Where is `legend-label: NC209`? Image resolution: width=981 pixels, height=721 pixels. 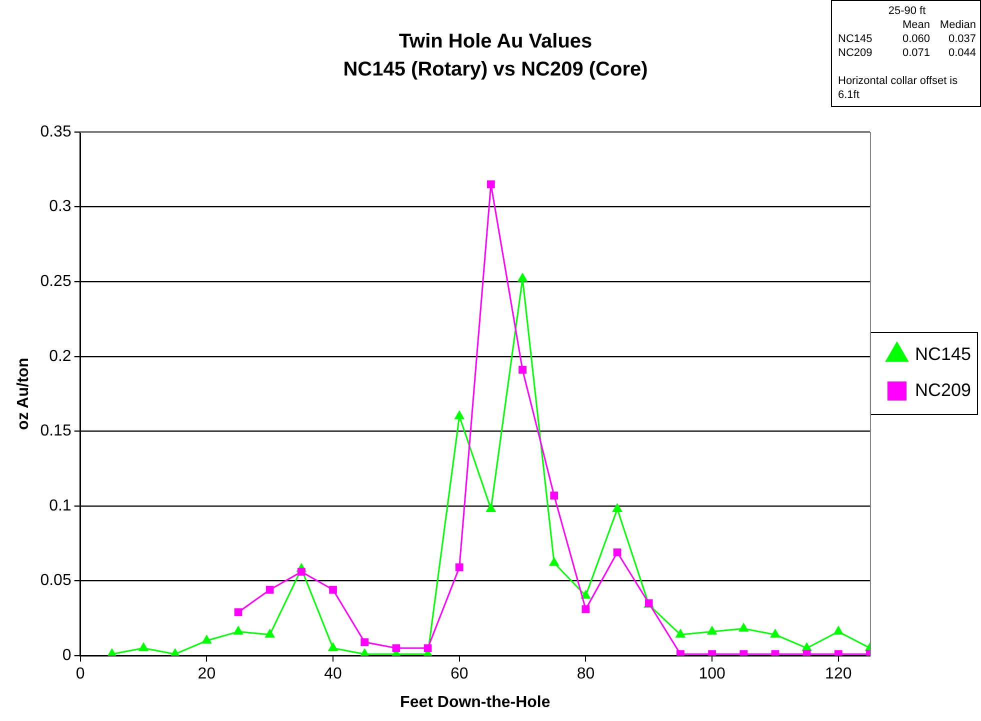 legend-label: NC209 is located at coordinates (942, 390).